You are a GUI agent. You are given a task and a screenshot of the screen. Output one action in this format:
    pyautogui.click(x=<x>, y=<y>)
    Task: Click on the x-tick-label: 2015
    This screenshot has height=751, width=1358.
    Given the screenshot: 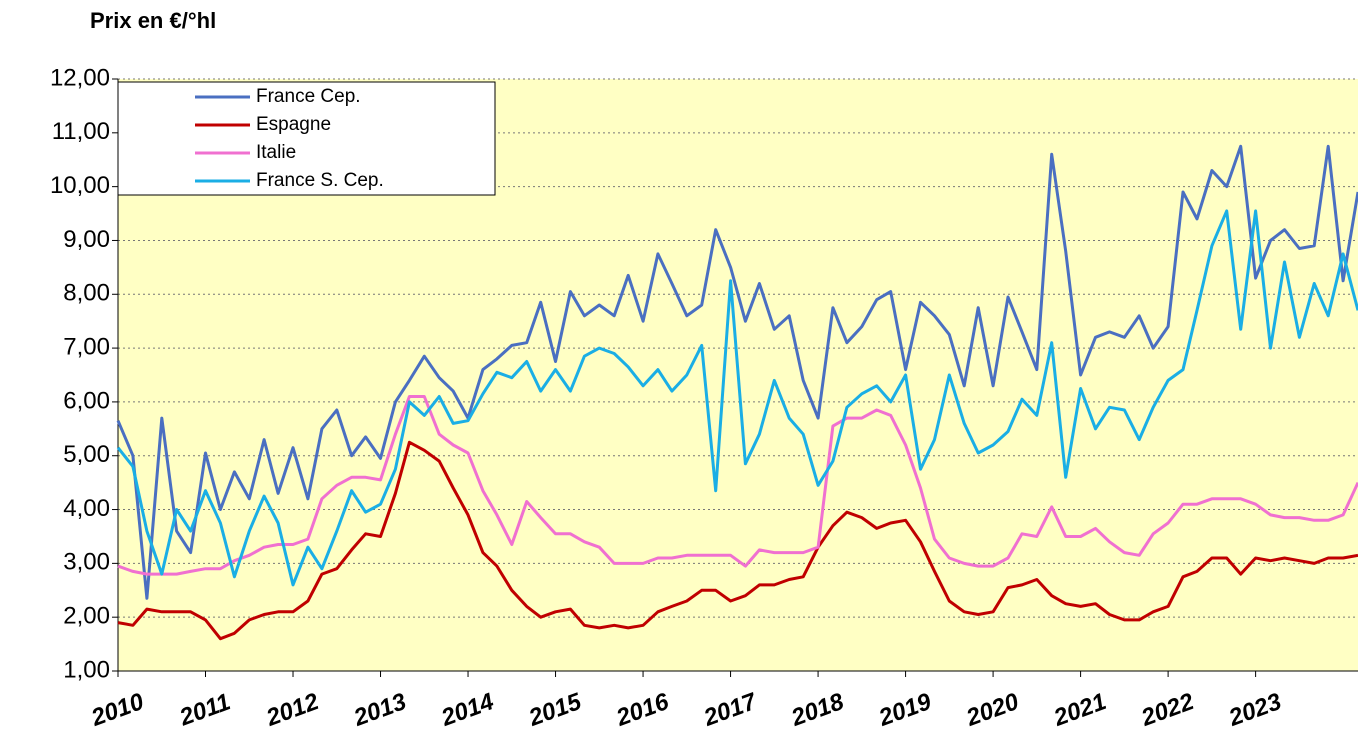 What is the action you would take?
    pyautogui.click(x=555, y=710)
    